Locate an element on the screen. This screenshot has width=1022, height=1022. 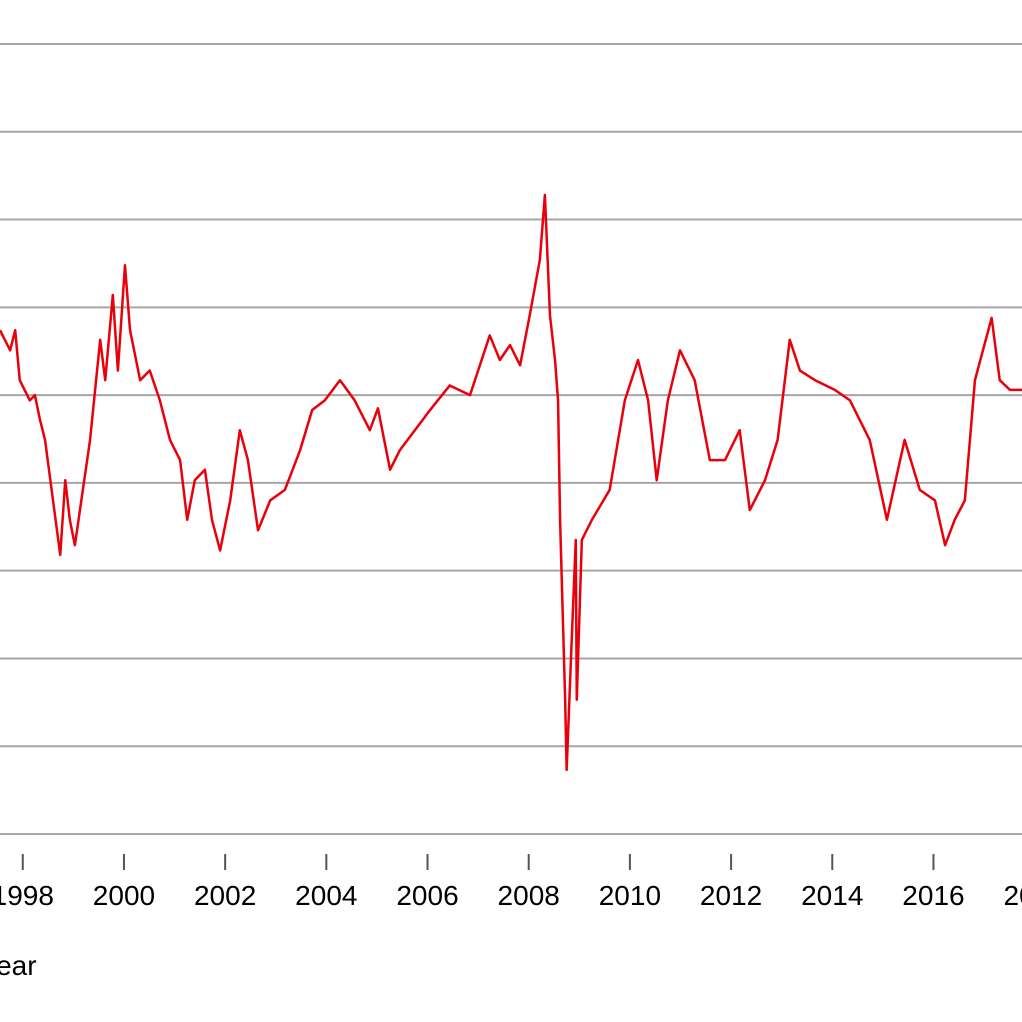
x-tick-label: 2000 is located at coordinates (124, 895).